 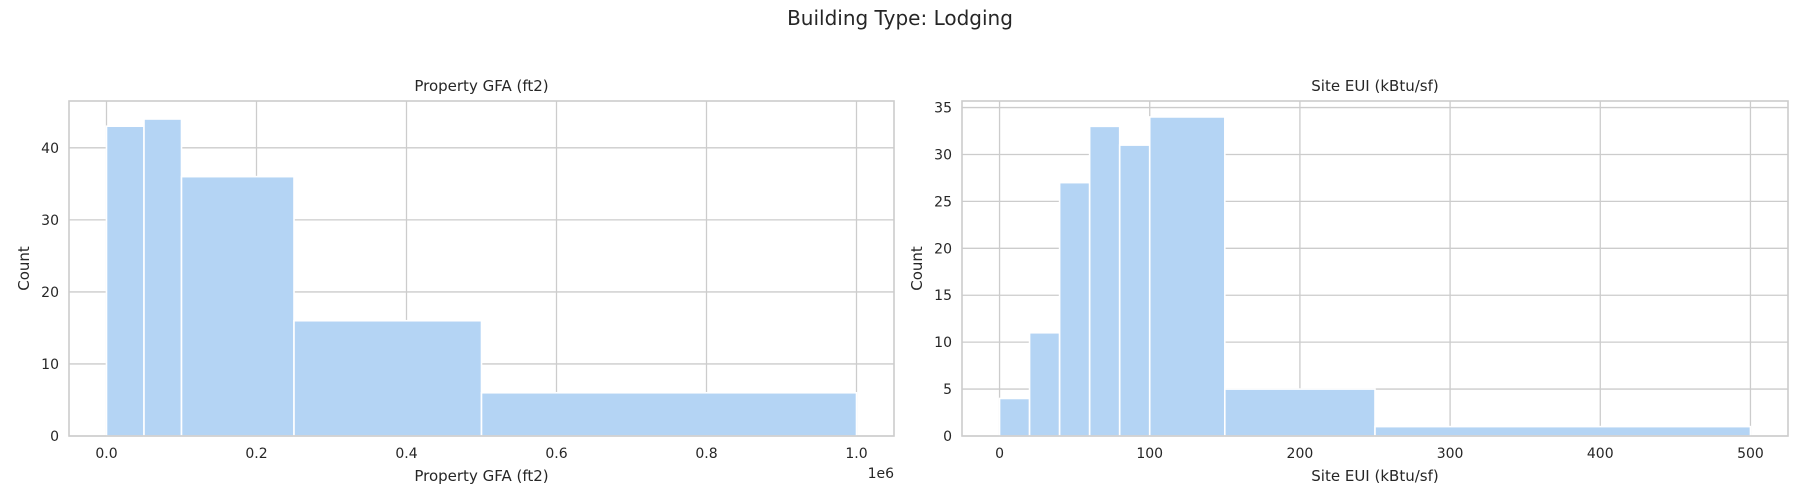 What do you see at coordinates (1750, 454) in the screenshot?
I see `x-tick-label: 500` at bounding box center [1750, 454].